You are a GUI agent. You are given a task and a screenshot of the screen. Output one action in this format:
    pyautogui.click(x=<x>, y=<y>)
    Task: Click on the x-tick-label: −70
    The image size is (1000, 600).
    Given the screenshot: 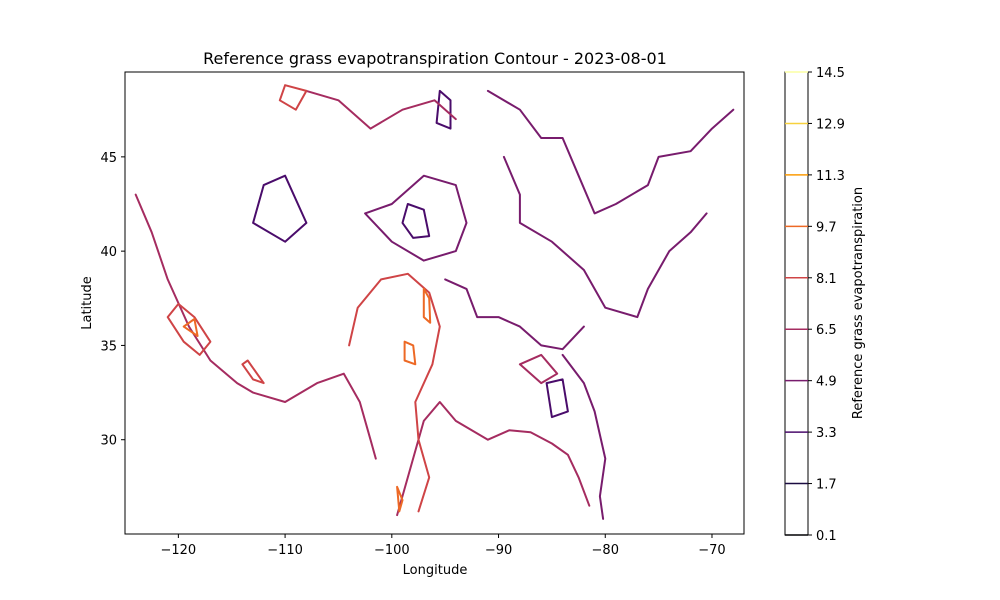 What is the action you would take?
    pyautogui.click(x=711, y=550)
    